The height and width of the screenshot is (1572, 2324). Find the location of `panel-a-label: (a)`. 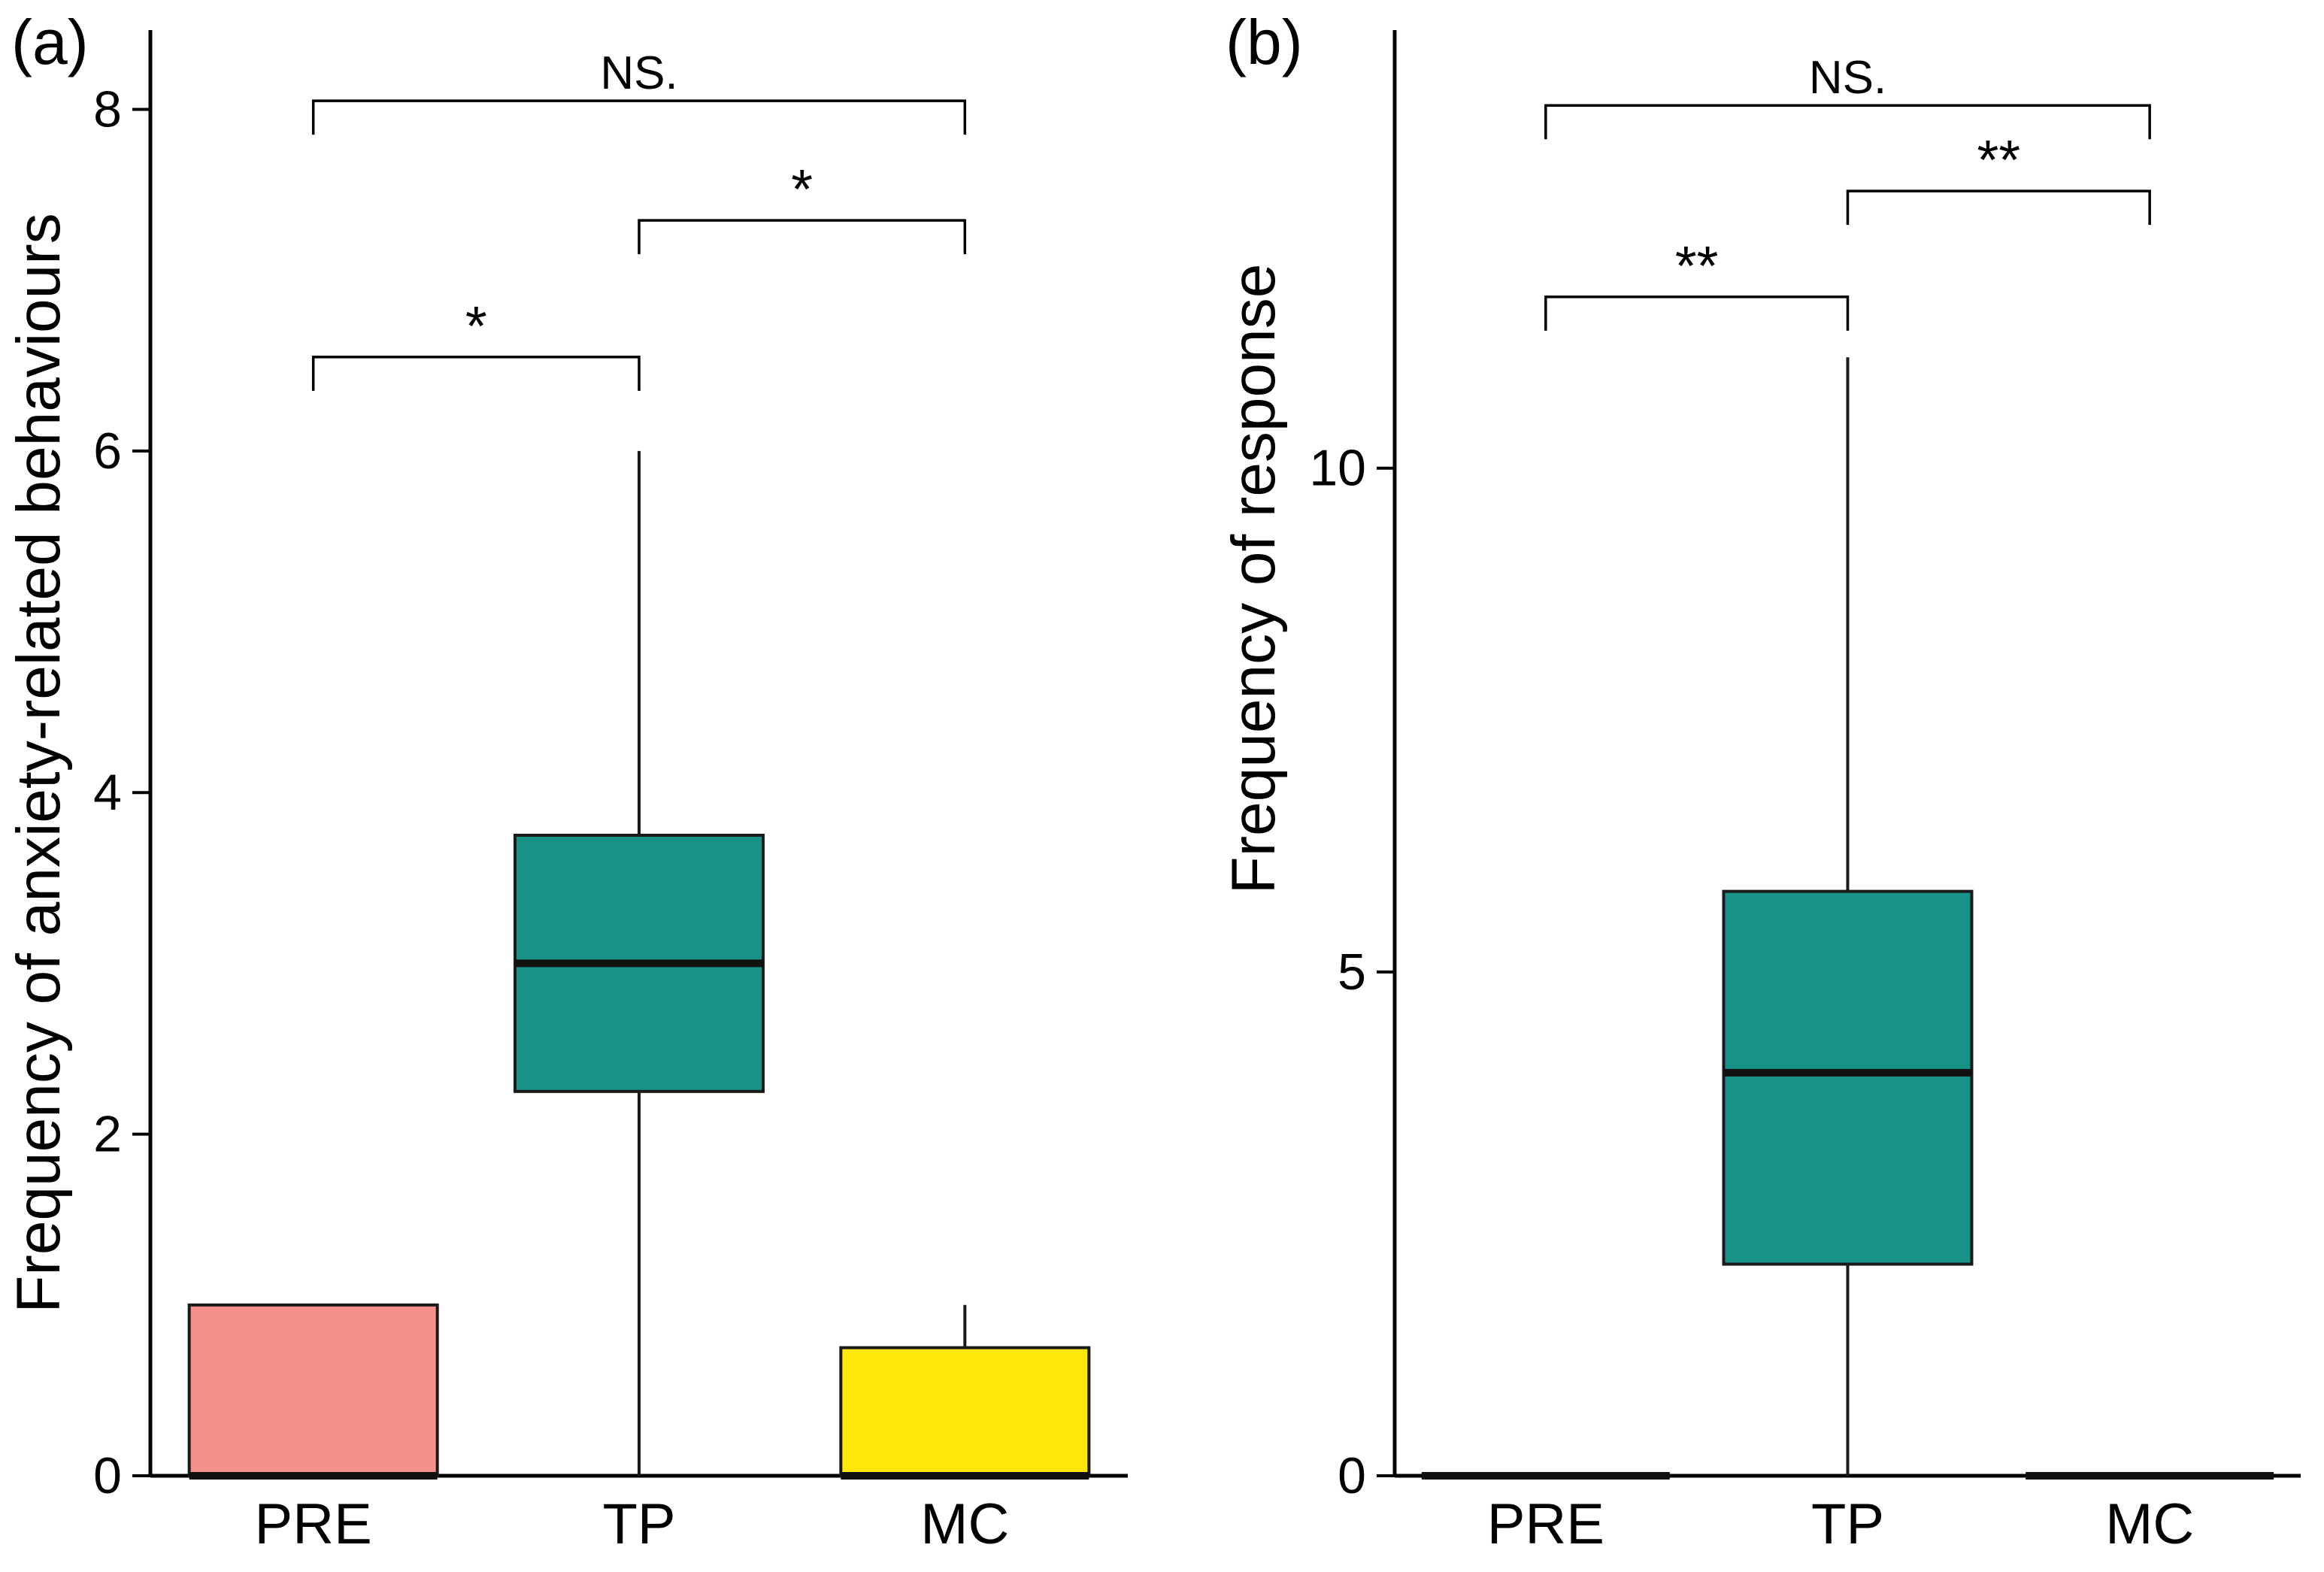

panel-a-label: (a) is located at coordinates (50, 42).